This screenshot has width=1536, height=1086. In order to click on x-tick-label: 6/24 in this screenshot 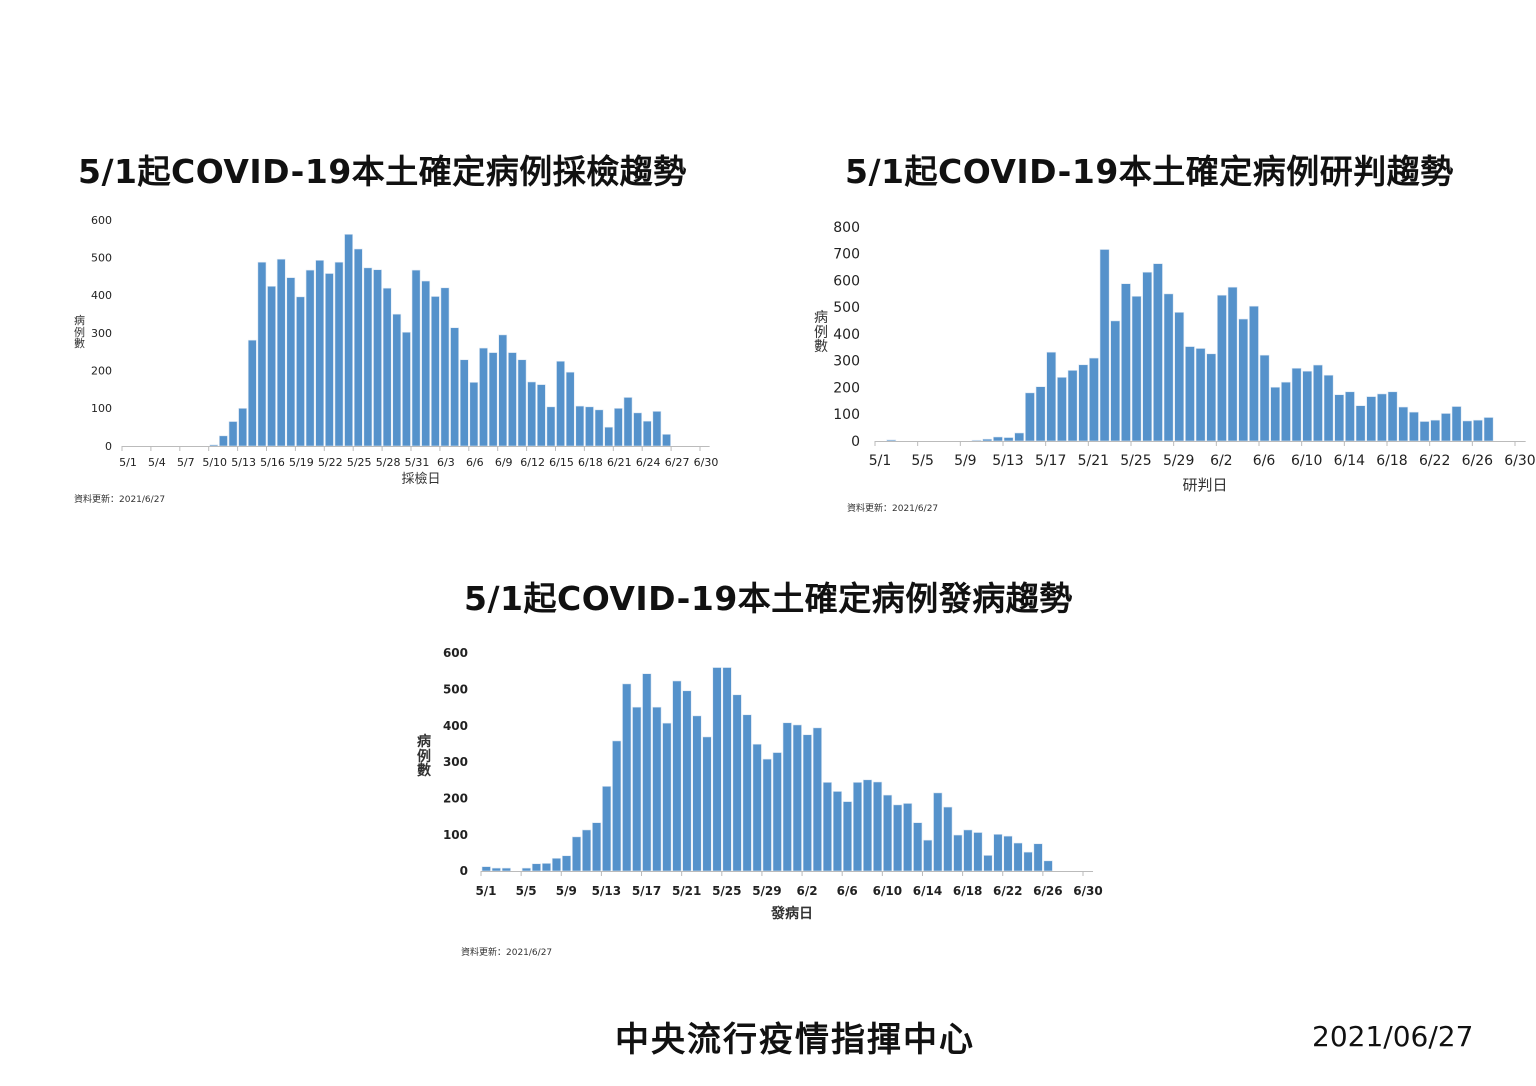, I will do `click(648, 462)`.